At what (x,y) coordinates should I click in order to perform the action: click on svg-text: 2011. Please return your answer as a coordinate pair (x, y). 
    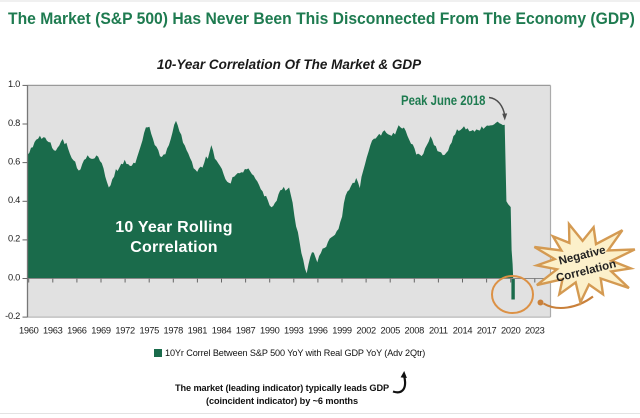
    Looking at the image, I should click on (438, 331).